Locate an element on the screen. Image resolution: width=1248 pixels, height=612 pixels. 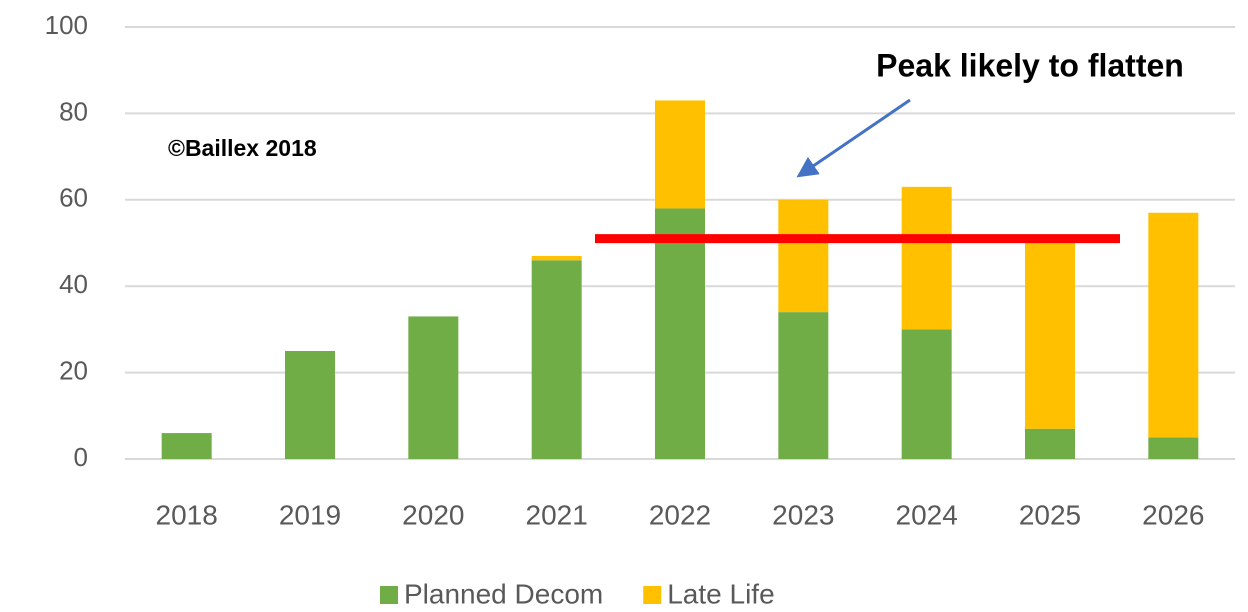
x-tick-label: 2023 is located at coordinates (803, 514).